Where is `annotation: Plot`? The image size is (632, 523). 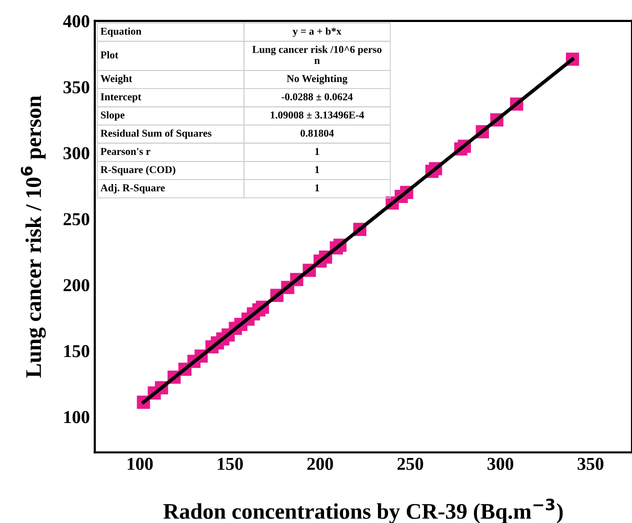 annotation: Plot is located at coordinates (109, 54).